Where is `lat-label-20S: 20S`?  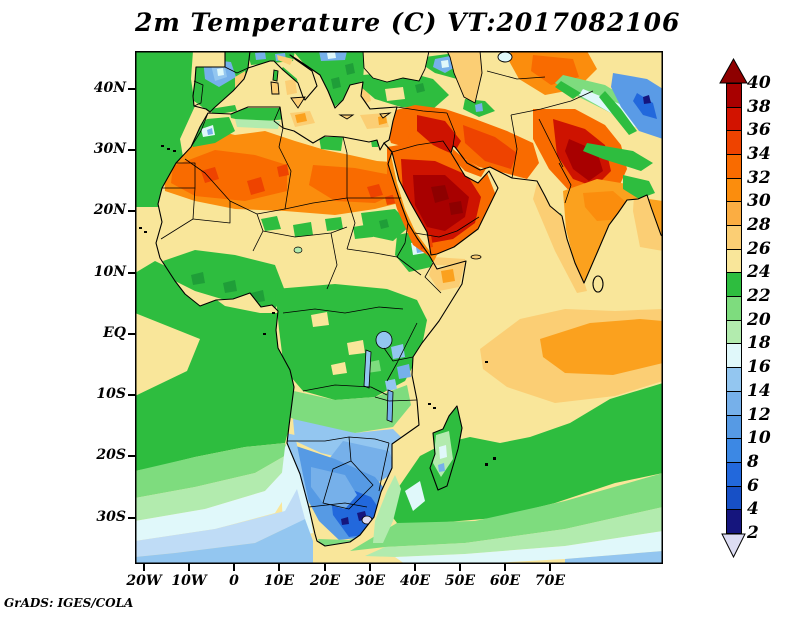 lat-label-20S: 20S is located at coordinates (111, 455).